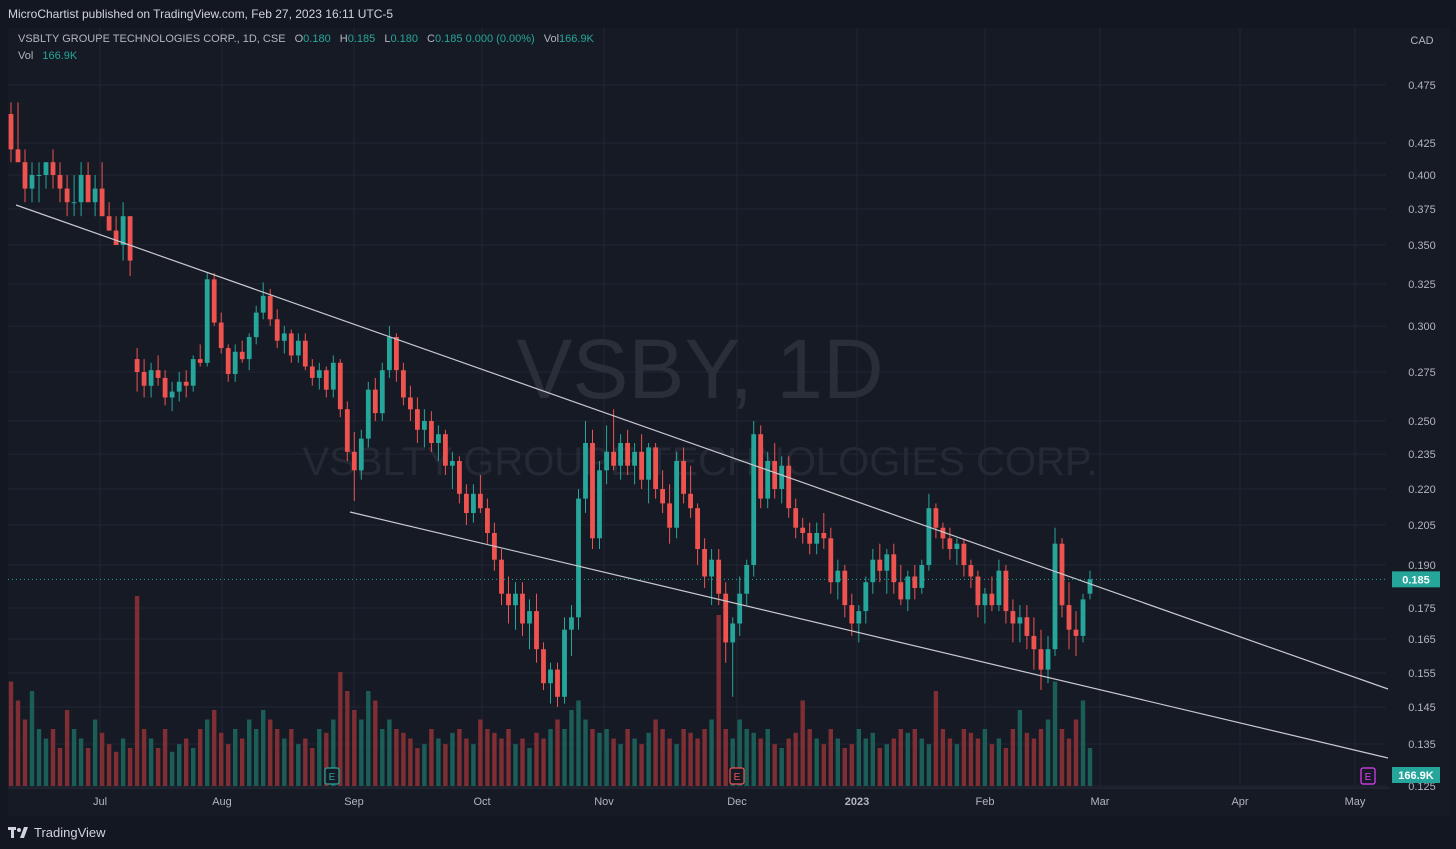 The width and height of the screenshot is (1456, 849). Describe the element at coordinates (387, 39) in the screenshot. I see `legend-low-label: L` at that location.